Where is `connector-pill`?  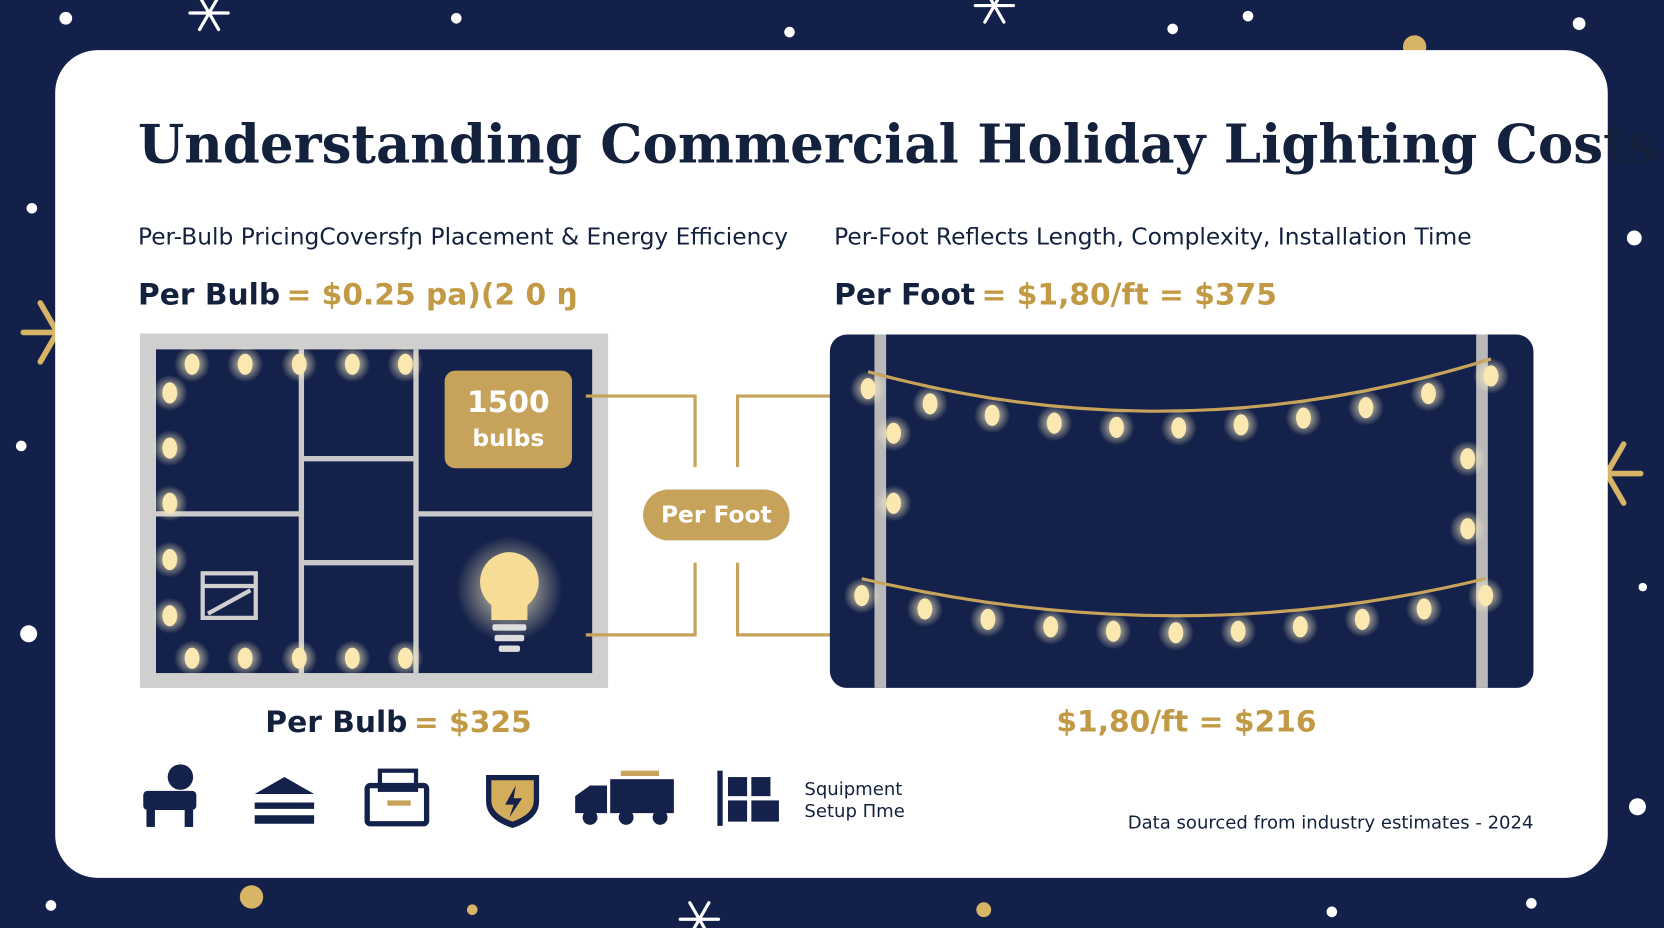 connector-pill is located at coordinates (716, 515).